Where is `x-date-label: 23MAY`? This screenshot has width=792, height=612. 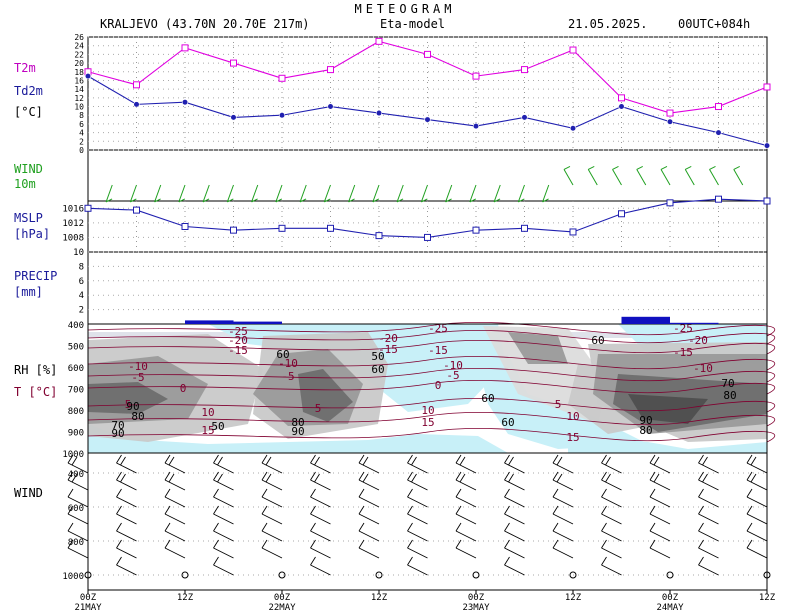 x-date-label: 23MAY is located at coordinates (476, 607).